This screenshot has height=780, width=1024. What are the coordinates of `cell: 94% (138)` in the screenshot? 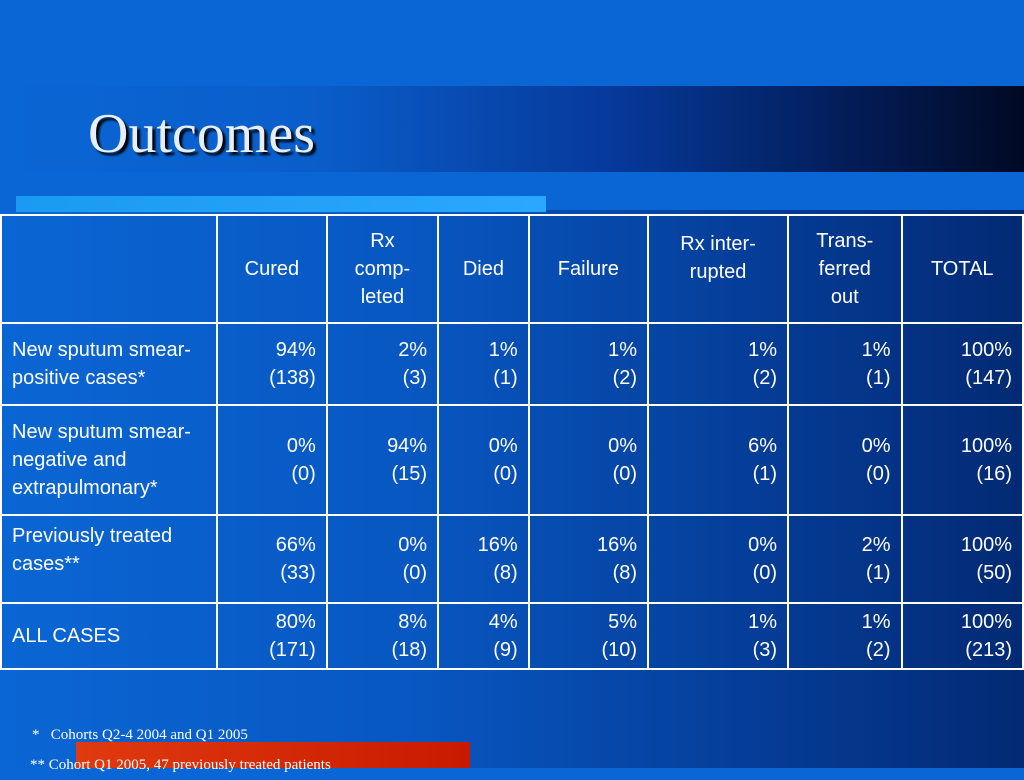 It's located at (272, 364).